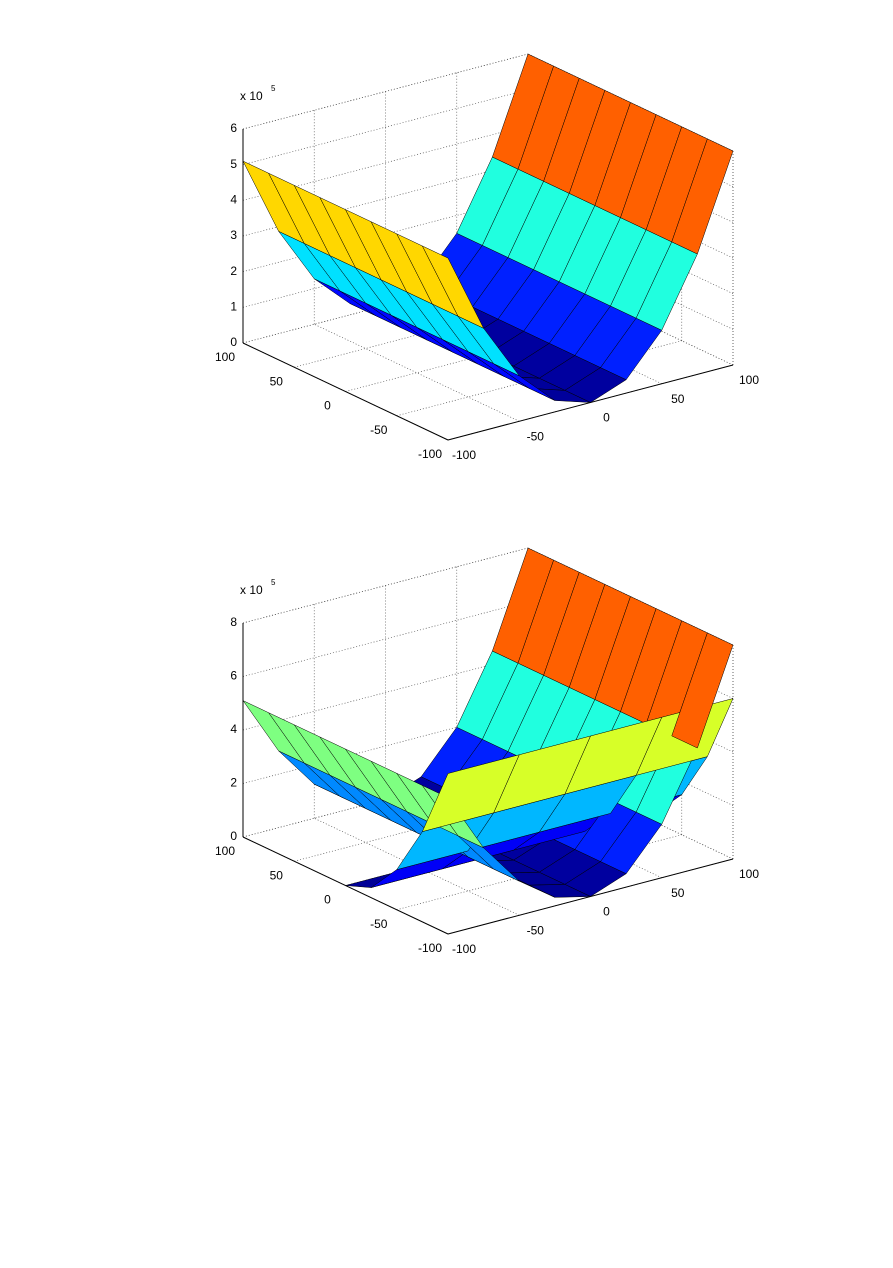  I want to click on z-tick-label: 5, so click(233, 164).